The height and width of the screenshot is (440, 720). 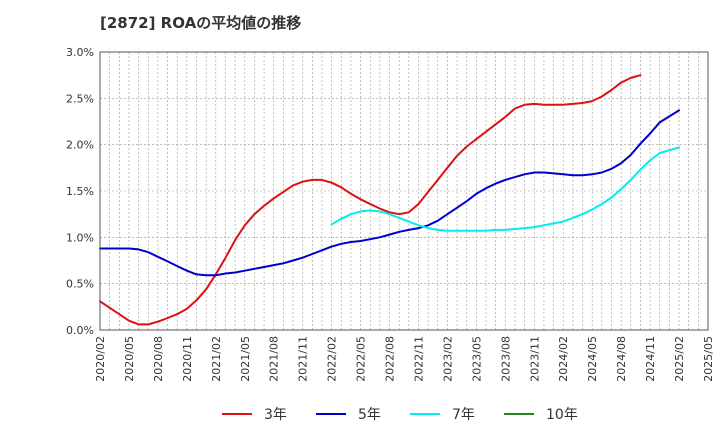 I want to click on y-tick-label: 2.0%, so click(x=80, y=145).